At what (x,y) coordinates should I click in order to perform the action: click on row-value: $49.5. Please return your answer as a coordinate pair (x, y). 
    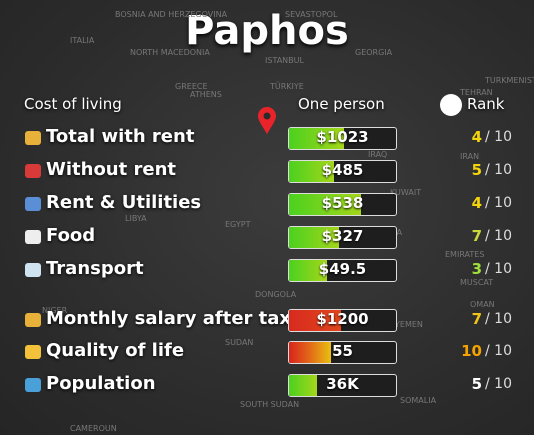
    Looking at the image, I should click on (342, 269).